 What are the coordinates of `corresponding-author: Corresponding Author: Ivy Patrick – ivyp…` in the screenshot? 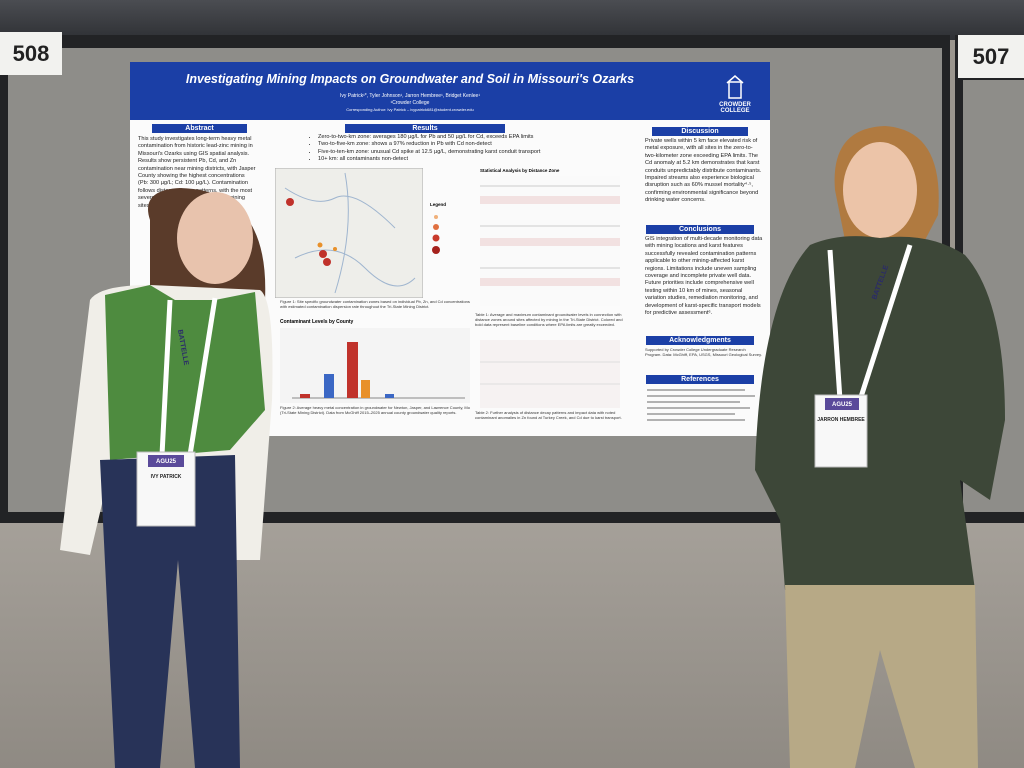 It's located at (410, 109).